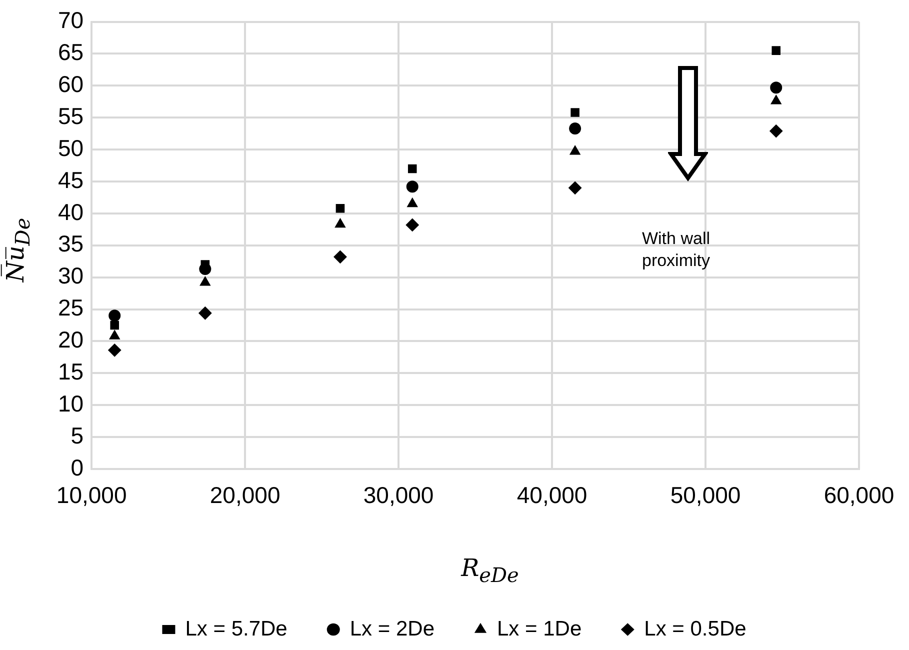 This screenshot has width=909, height=650. I want to click on legend-label: Lx = 0.5De, so click(695, 628).